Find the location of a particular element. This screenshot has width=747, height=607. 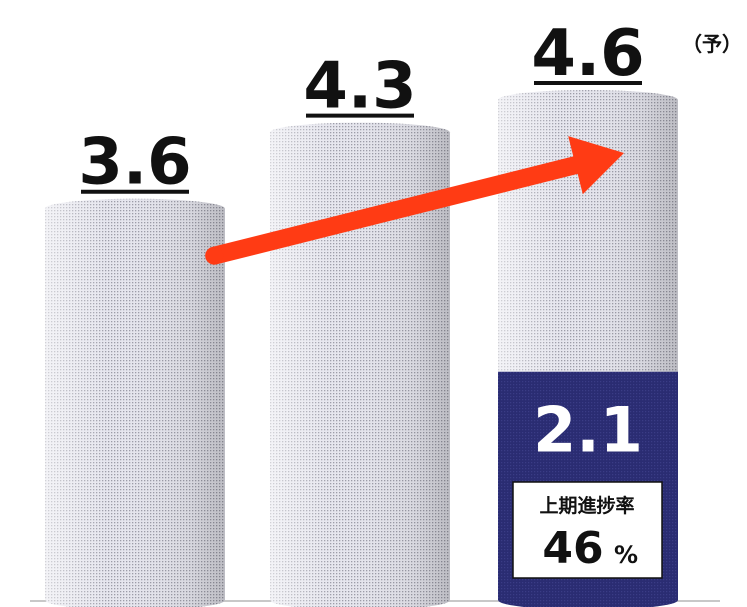

trend-arrow-tail is located at coordinates (214, 256).